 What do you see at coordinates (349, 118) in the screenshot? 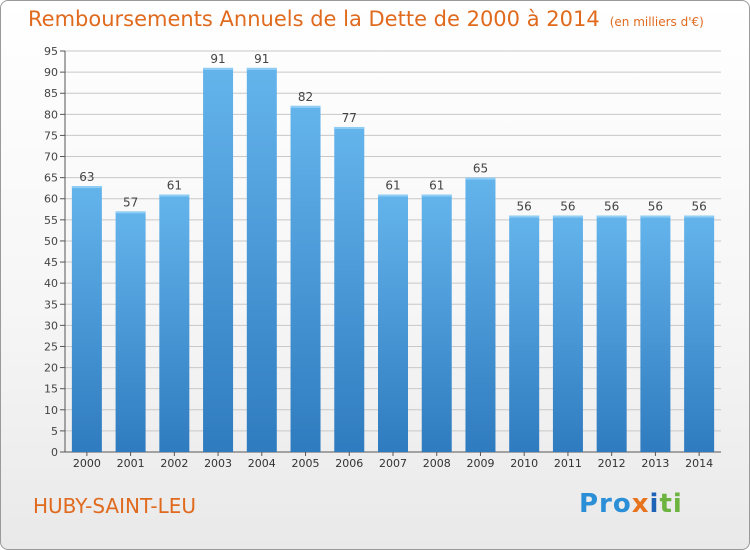
I see `value-label-2006: 77` at bounding box center [349, 118].